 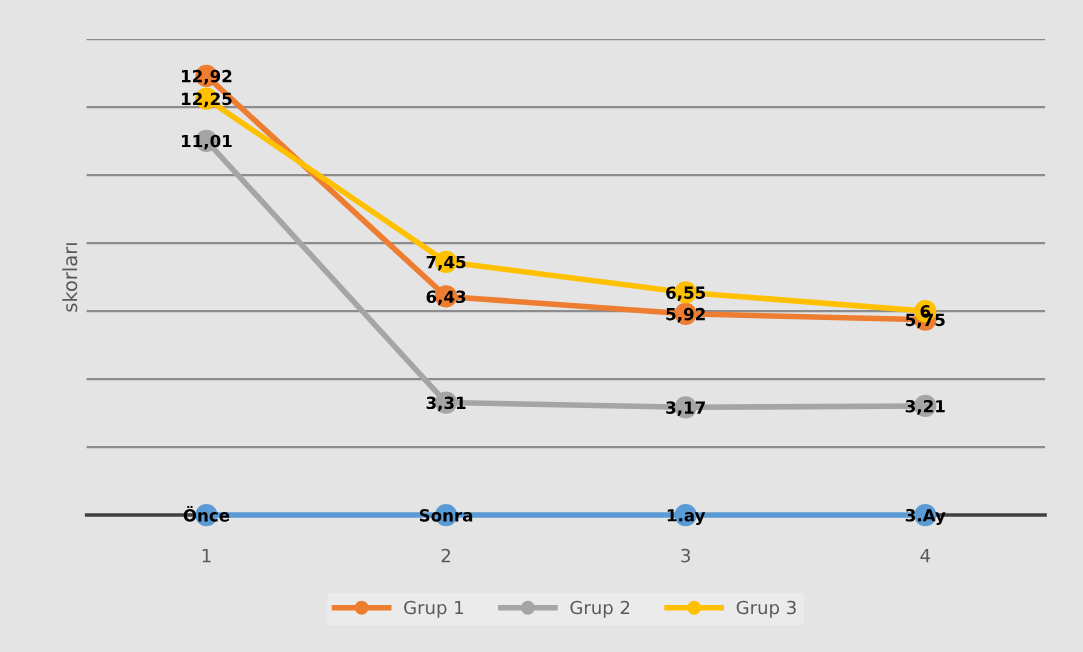 What do you see at coordinates (206, 142) in the screenshot?
I see `data-label: 11,01` at bounding box center [206, 142].